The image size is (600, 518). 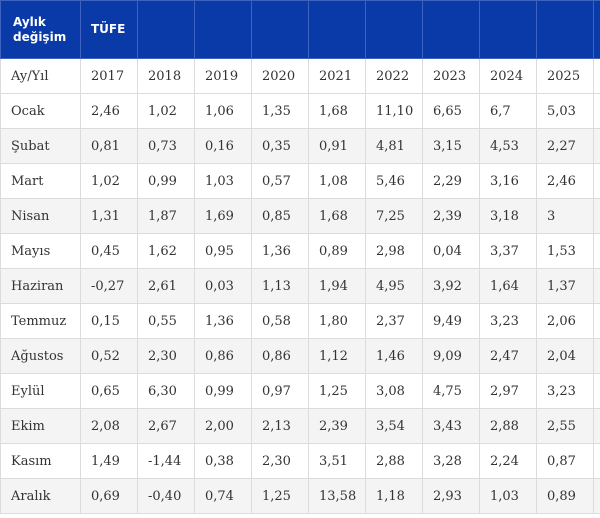 I want to click on year-cell: 2021, so click(x=337, y=76).